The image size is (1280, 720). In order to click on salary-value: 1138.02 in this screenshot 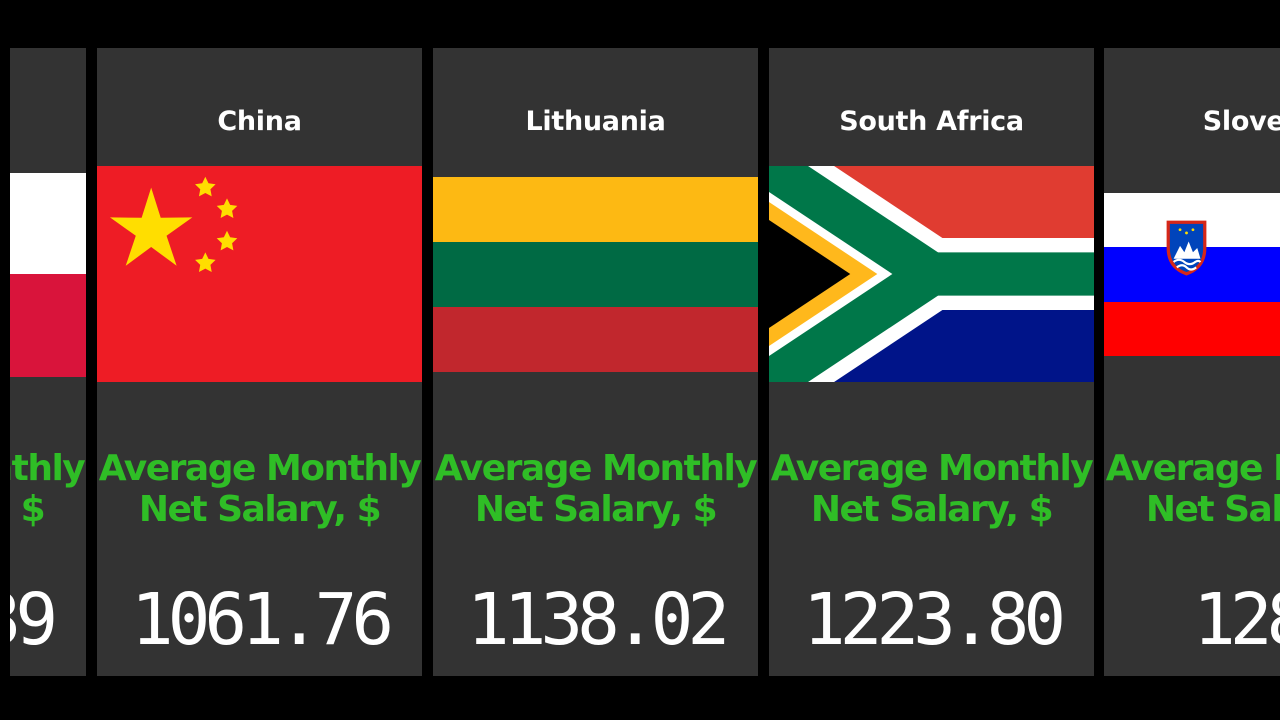, I will do `click(598, 619)`.